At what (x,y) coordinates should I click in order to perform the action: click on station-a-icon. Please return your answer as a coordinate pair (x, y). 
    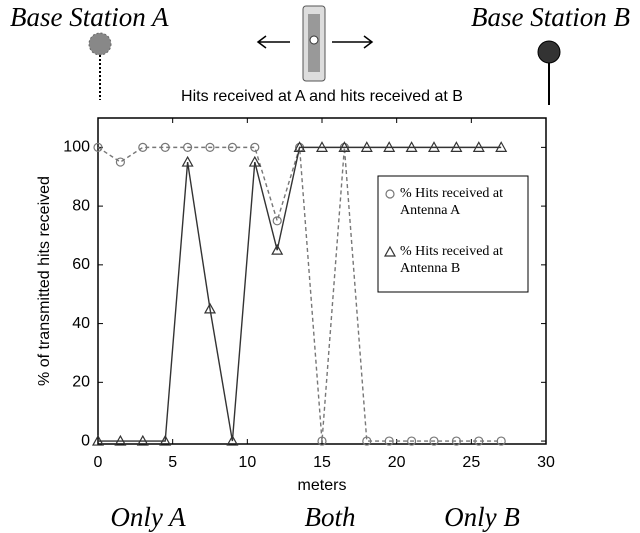
    Looking at the image, I should click on (100, 44).